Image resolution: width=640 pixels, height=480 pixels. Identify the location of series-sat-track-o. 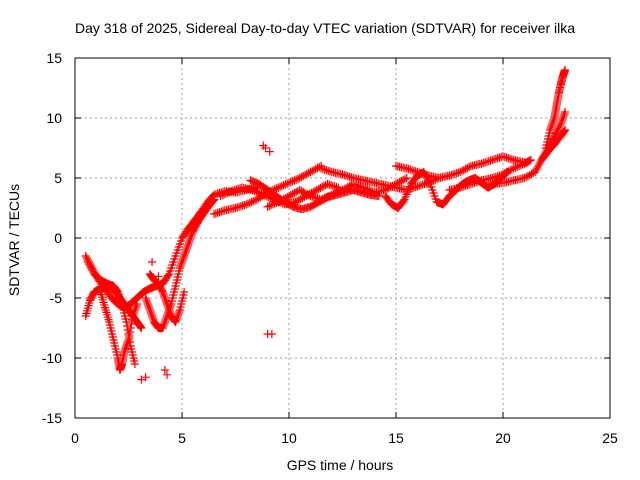
(529, 148).